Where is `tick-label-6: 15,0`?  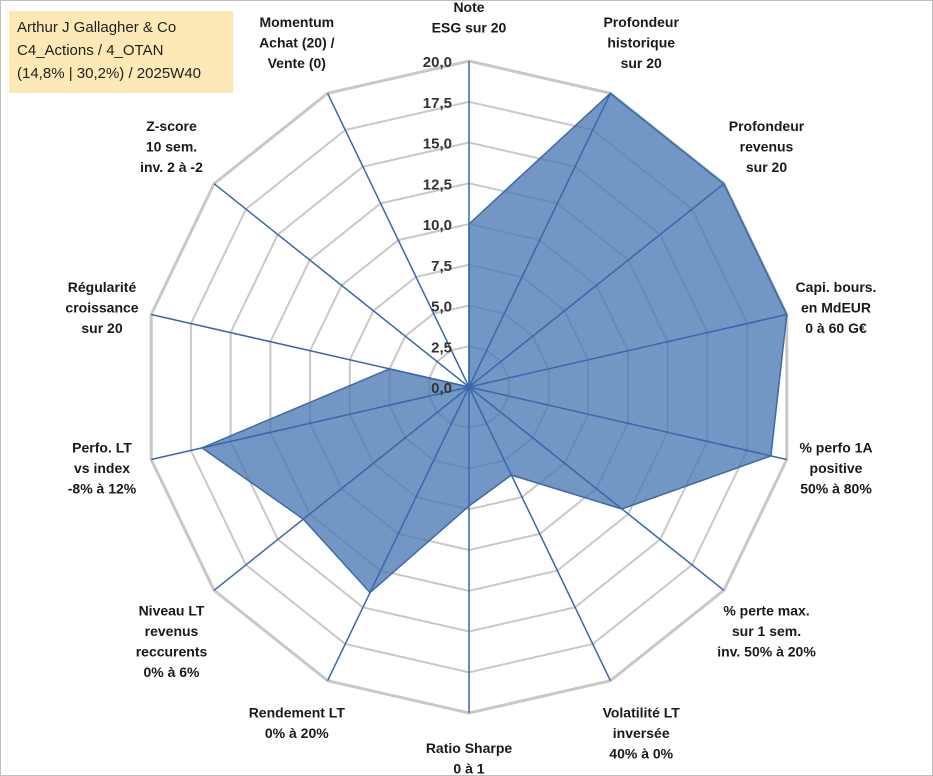 tick-label-6: 15,0 is located at coordinates (437, 144).